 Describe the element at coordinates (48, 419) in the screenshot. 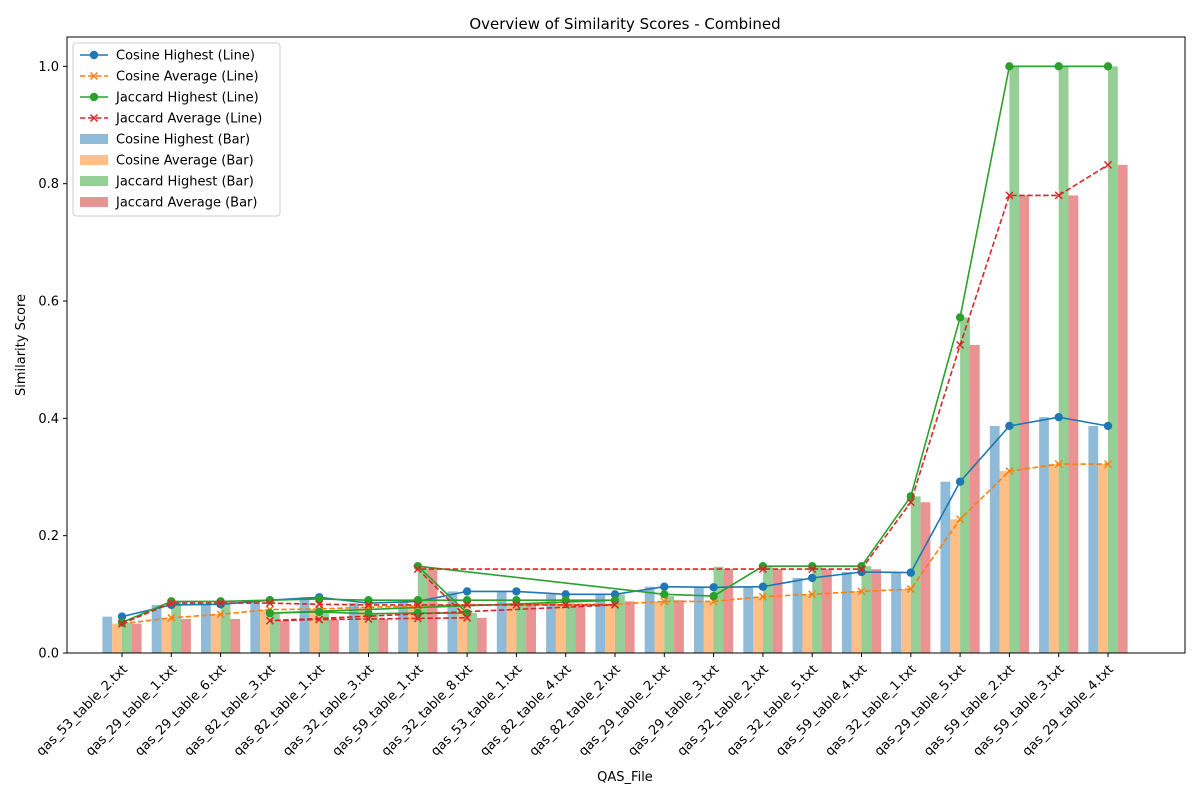

I see `y-tick-label-2: 0.4` at that location.